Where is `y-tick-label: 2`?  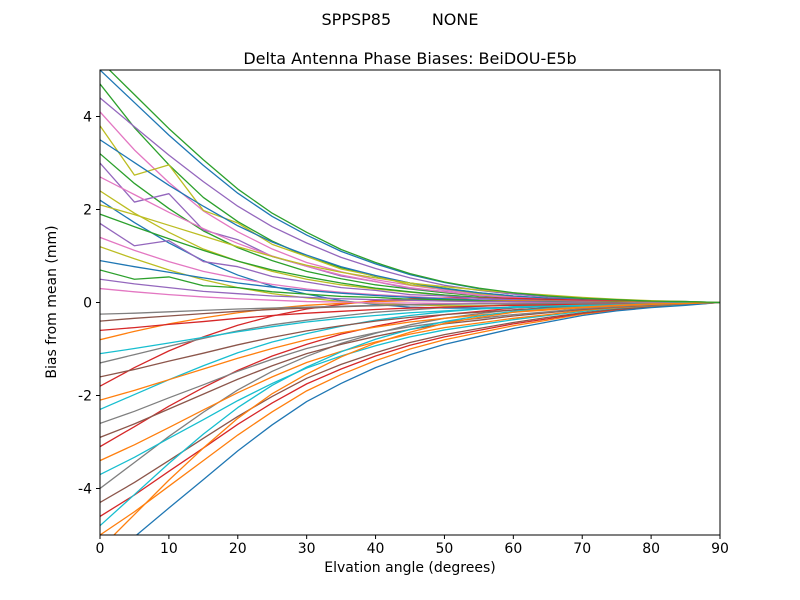
y-tick-label: 2 is located at coordinates (87, 211).